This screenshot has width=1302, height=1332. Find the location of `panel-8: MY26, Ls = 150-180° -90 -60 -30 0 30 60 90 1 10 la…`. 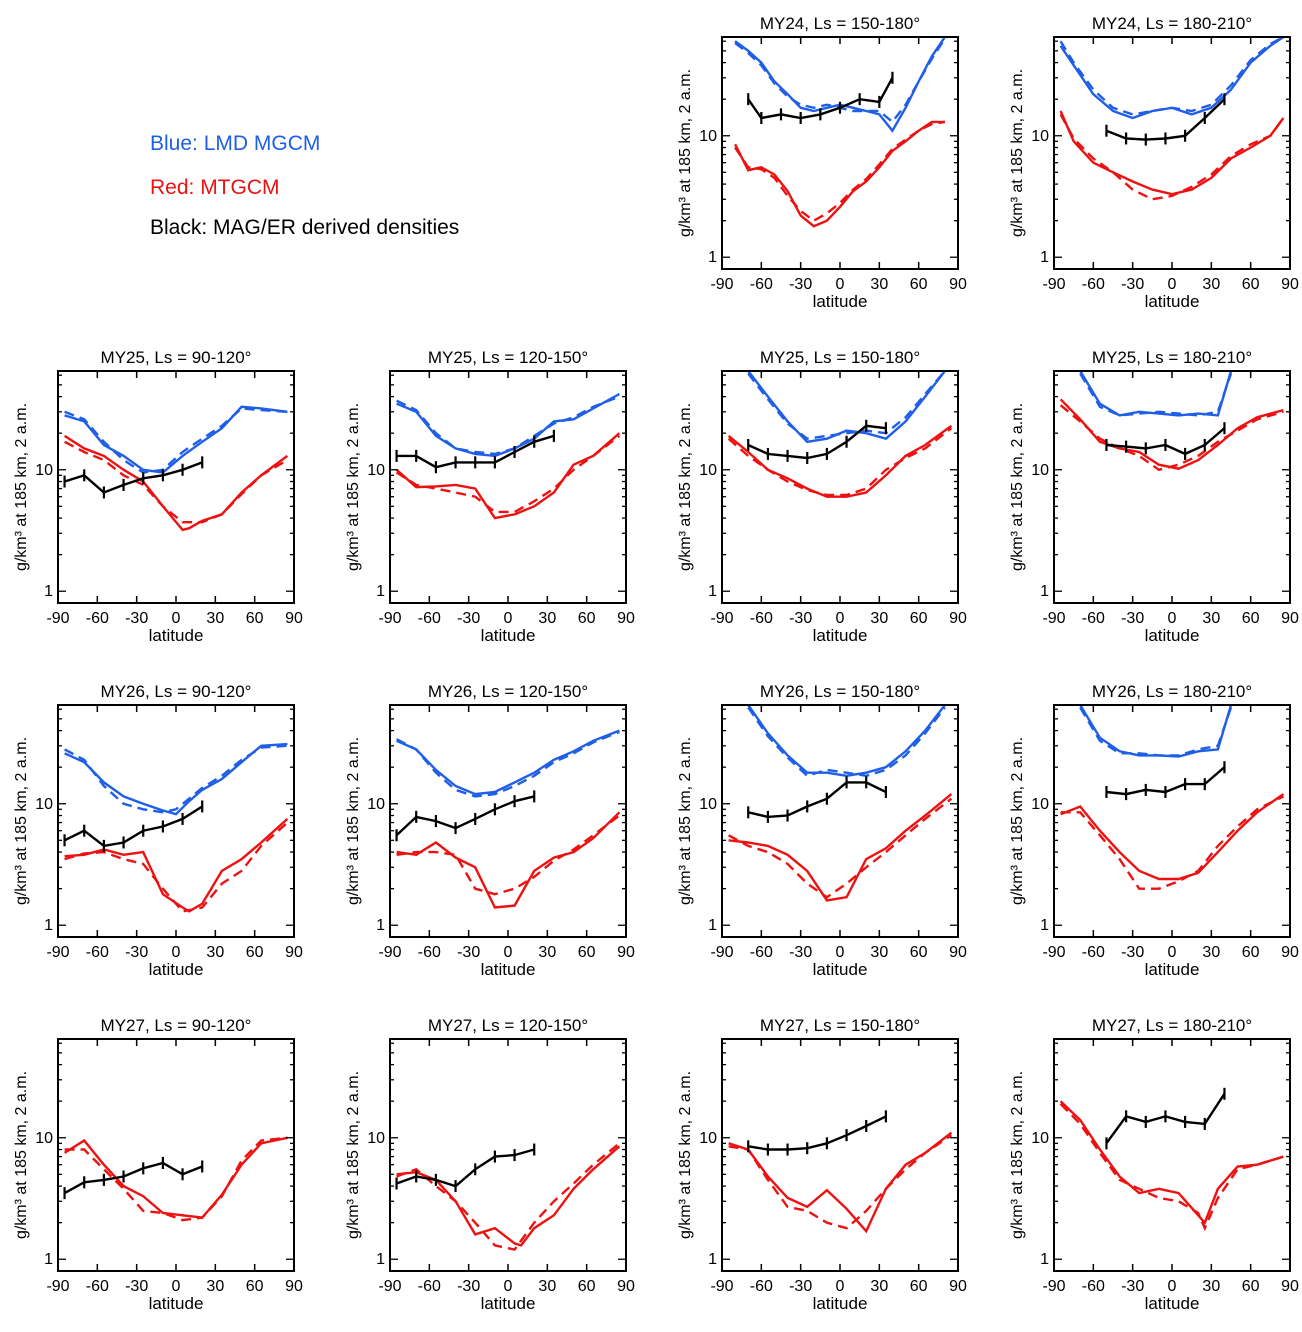

panel-8: MY26, Ls = 150-180° -90 -60 -30 0 30 60 90 1 10 la… is located at coordinates (822, 830).